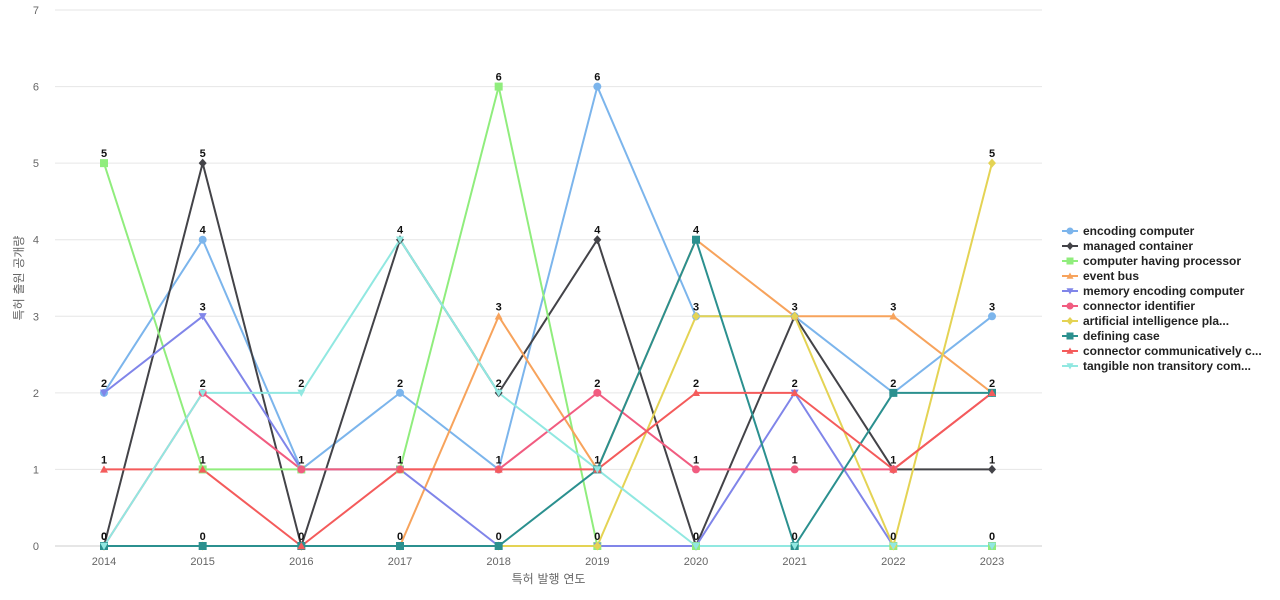 The image size is (1280, 600). What do you see at coordinates (36, 394) in the screenshot?
I see `y-tick-label: 2` at bounding box center [36, 394].